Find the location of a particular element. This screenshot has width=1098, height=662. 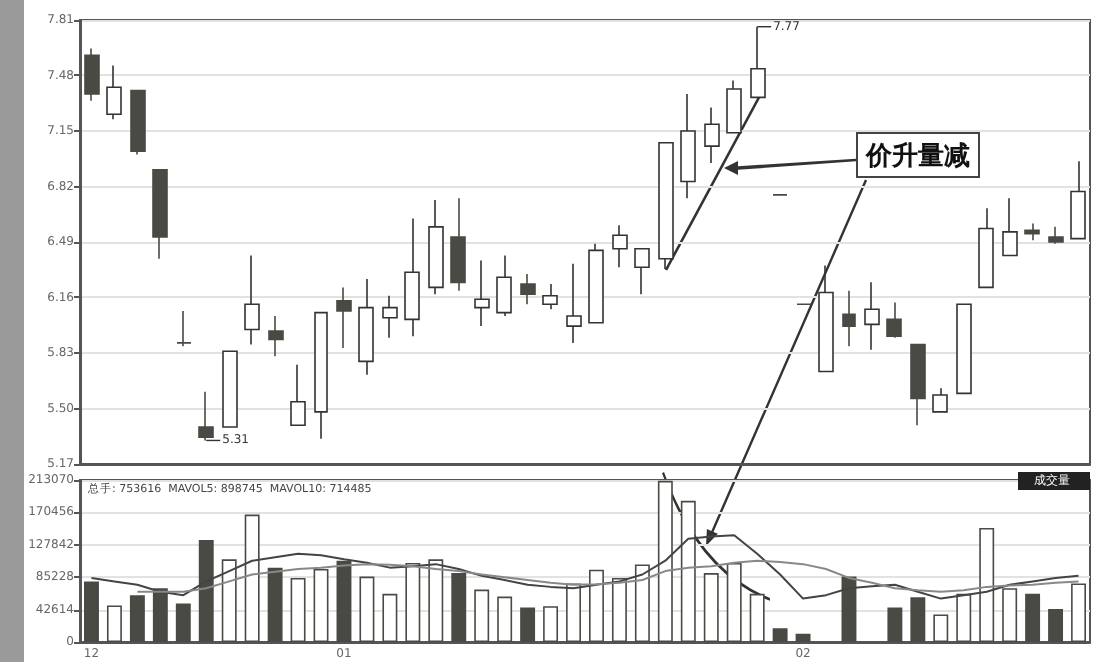

line-series is located at coordinates (608, 576).